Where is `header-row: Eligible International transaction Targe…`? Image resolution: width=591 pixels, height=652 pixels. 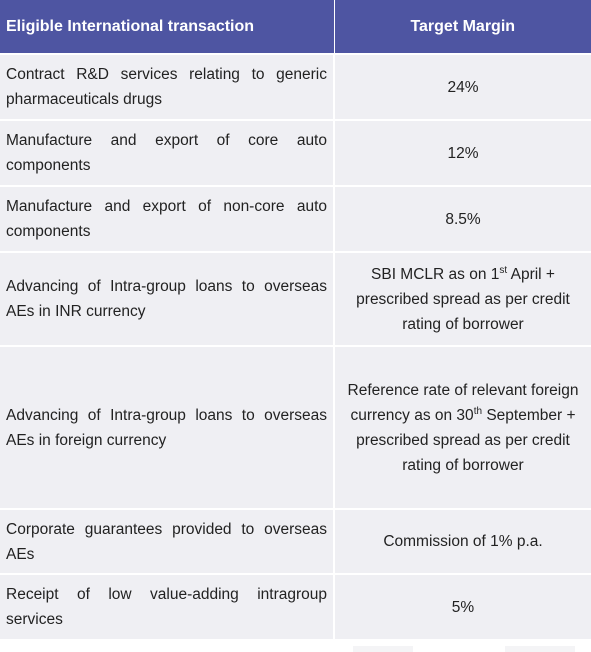
header-row: Eligible International transaction Targe… is located at coordinates (295, 27).